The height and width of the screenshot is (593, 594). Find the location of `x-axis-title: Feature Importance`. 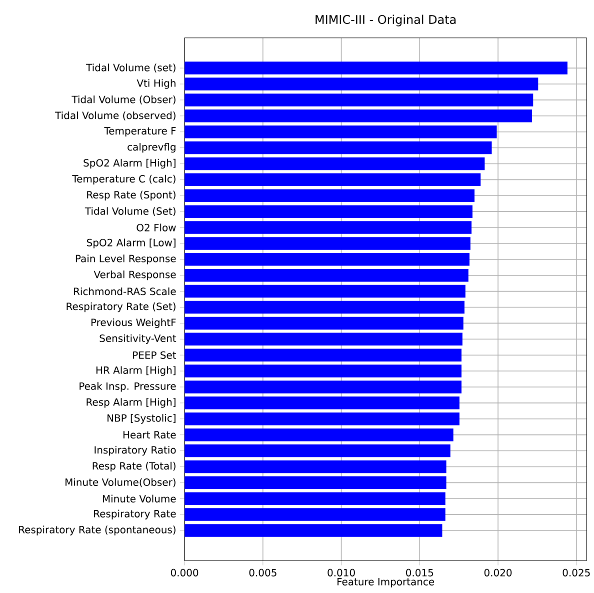

x-axis-title: Feature Importance is located at coordinates (386, 583).